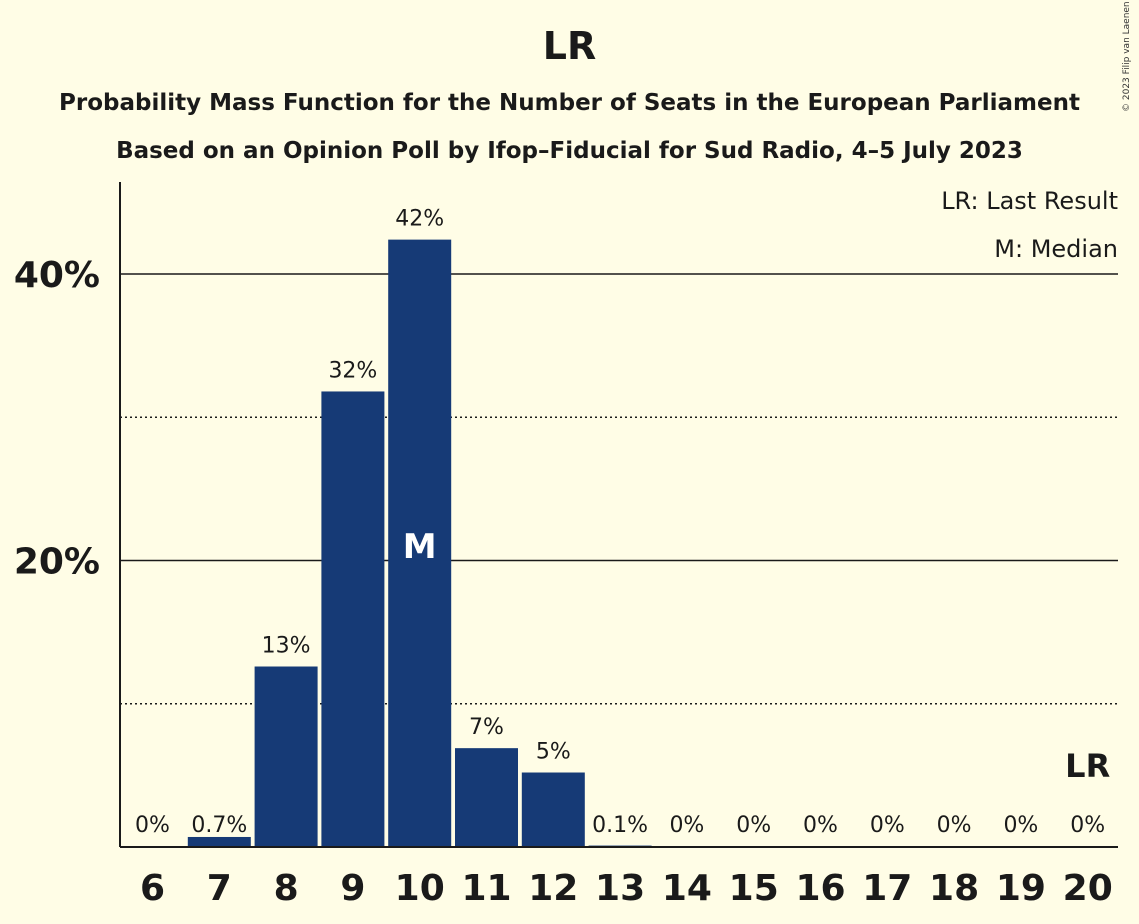 This screenshot has width=1139, height=924. Describe the element at coordinates (620, 825) in the screenshot. I see `data-label: 0.1%` at that location.